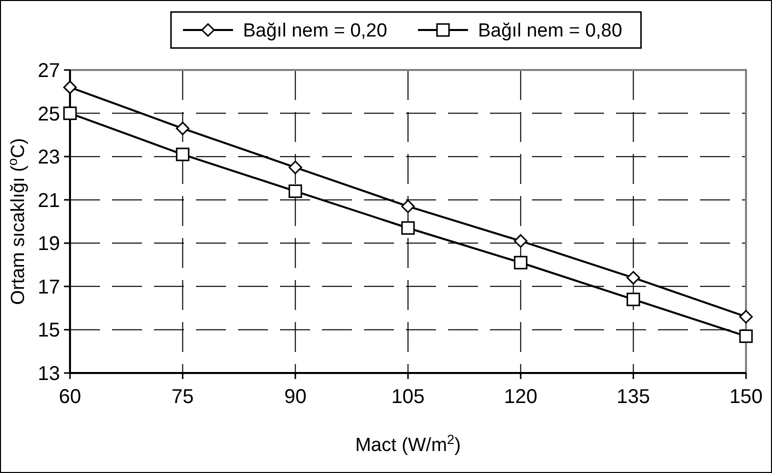 The image size is (772, 473). What do you see at coordinates (49, 374) in the screenshot?
I see `y-tick-label: 13` at bounding box center [49, 374].